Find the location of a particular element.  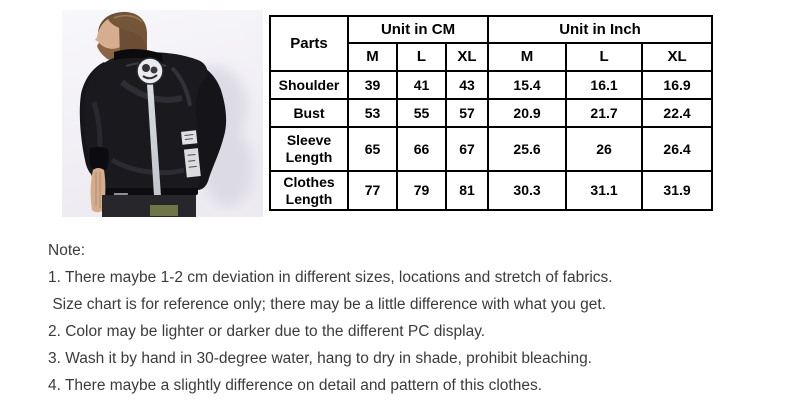

table-cell: 21.7 is located at coordinates (604, 113).